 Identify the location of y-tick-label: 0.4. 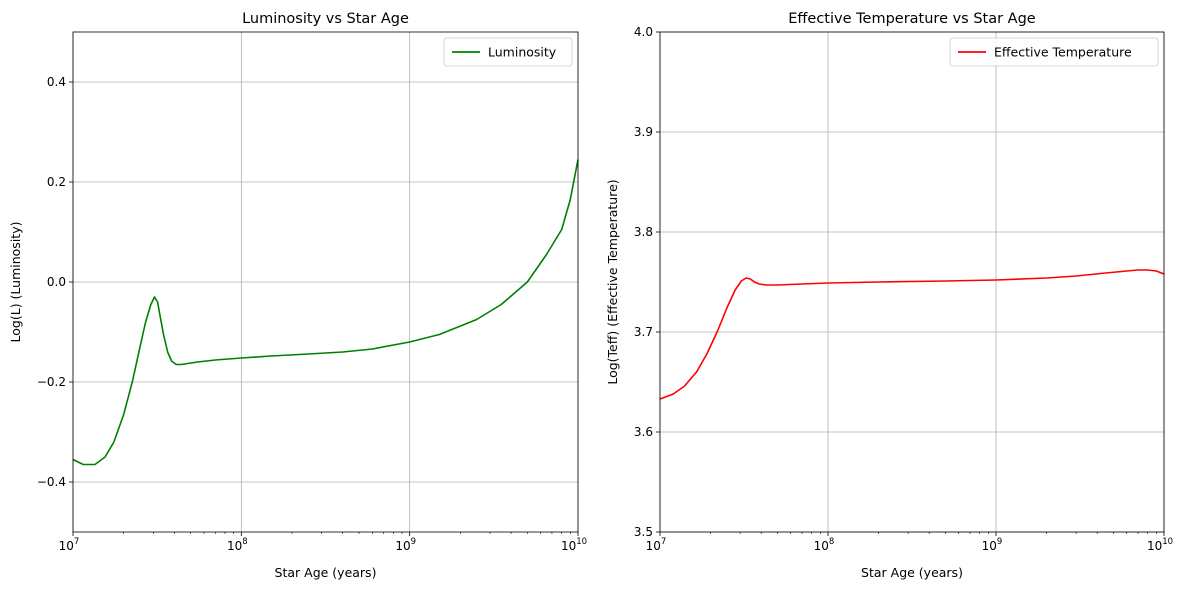
(56, 82).